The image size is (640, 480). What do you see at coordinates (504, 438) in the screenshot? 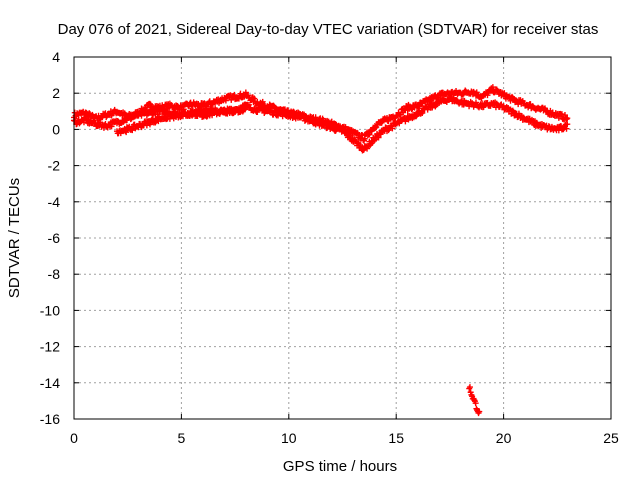
I see `x-tick-label: 20` at bounding box center [504, 438].